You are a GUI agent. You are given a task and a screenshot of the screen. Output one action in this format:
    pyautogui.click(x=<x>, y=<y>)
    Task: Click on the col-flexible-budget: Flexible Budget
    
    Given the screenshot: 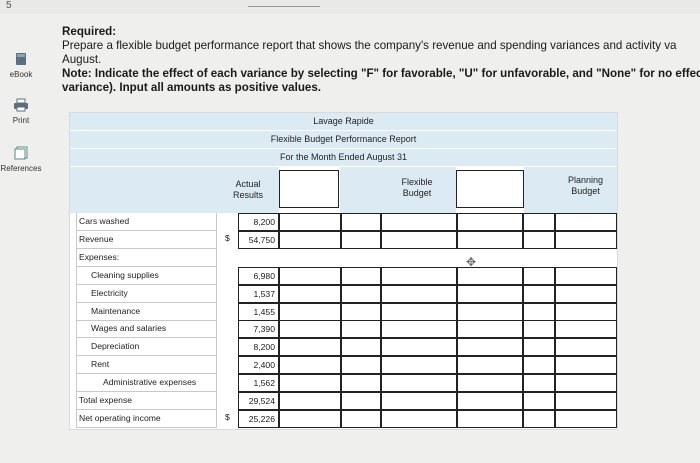 What is the action you would take?
    pyautogui.click(x=417, y=190)
    